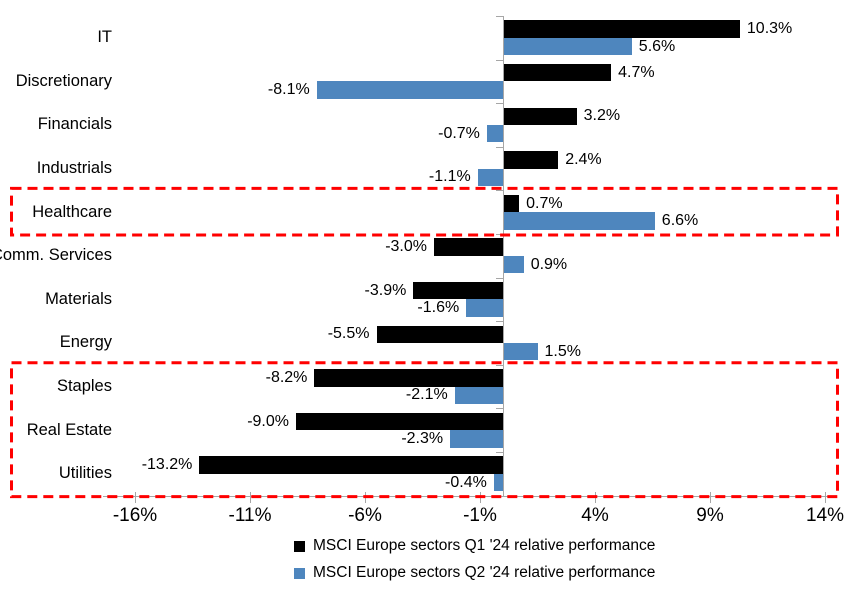 The image size is (852, 601). I want to click on category-label-financials: Financials, so click(74, 124).